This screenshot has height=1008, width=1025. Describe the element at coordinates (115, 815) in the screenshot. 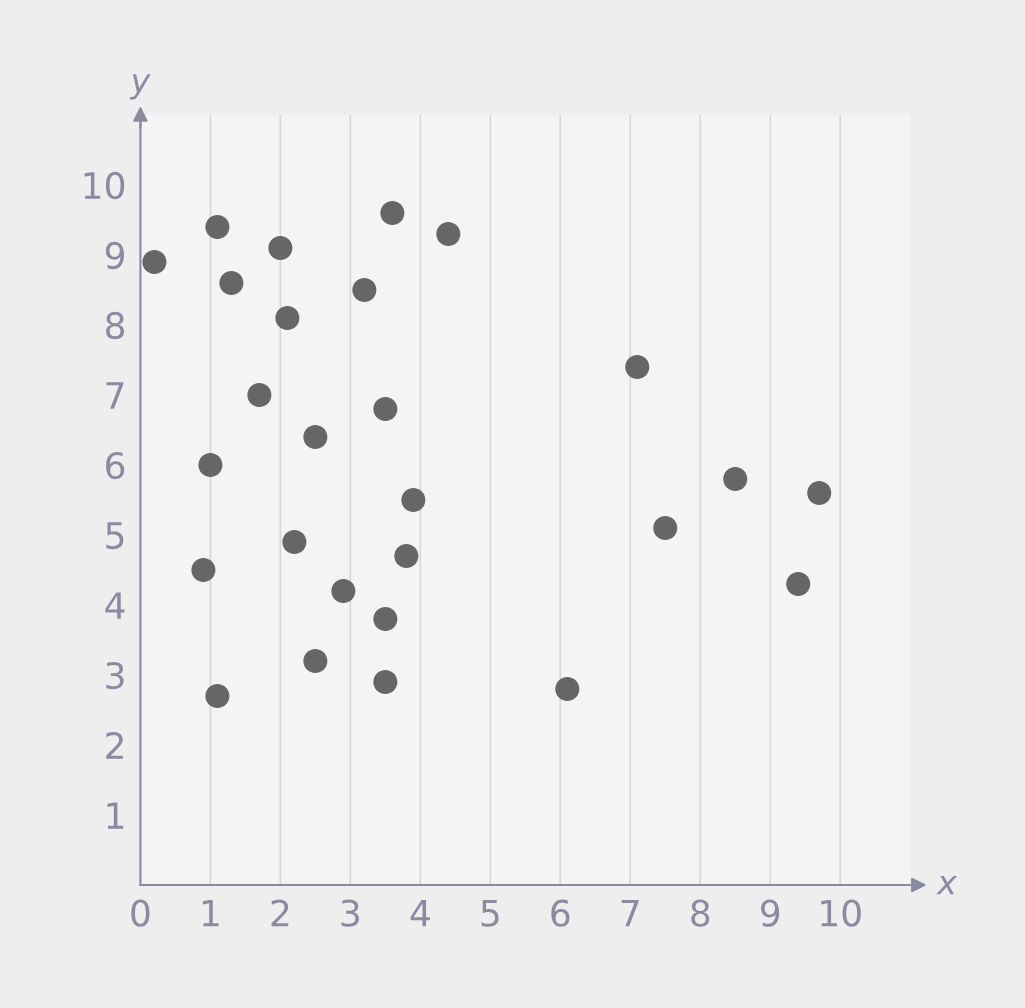

I see `y-tick-label: 1` at that location.